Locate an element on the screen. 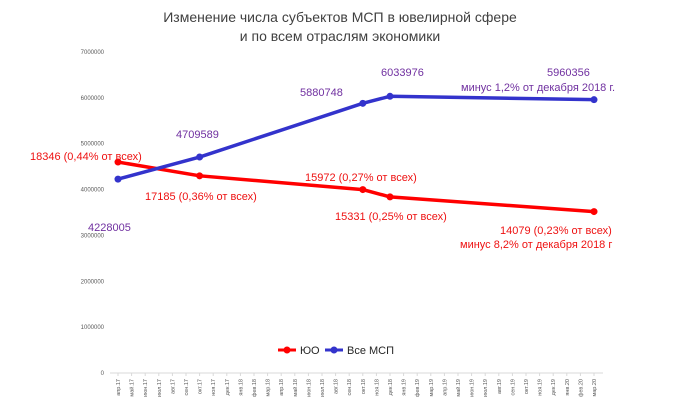 The height and width of the screenshot is (412, 680). x-tick-label: авг.19 is located at coordinates (500, 386).